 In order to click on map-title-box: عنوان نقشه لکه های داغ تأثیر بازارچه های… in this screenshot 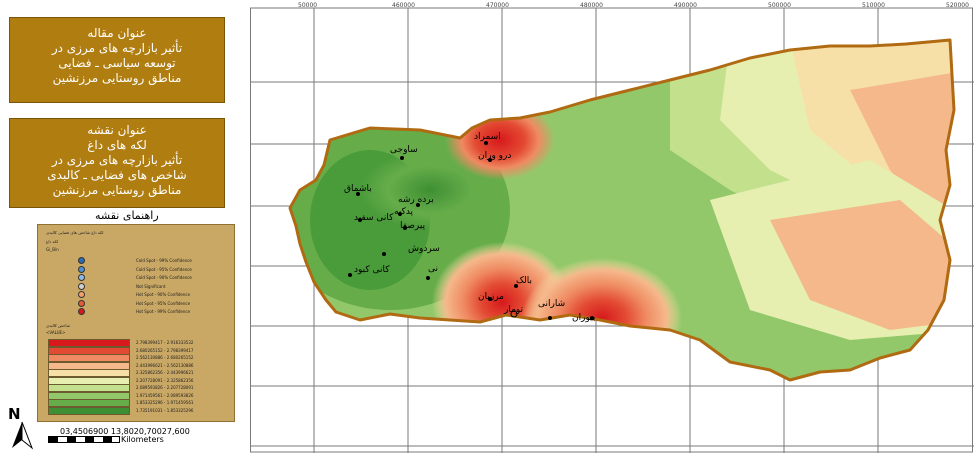, I will do `click(117, 163)`.